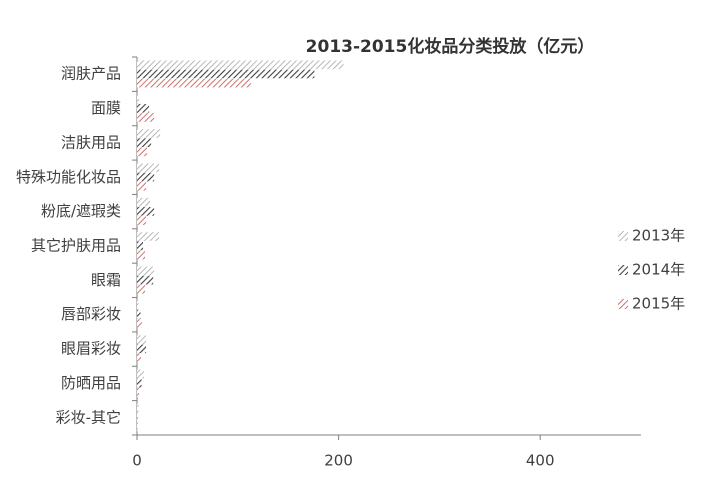 The image size is (709, 489). What do you see at coordinates (137, 461) in the screenshot?
I see `x-tick-label: 0` at bounding box center [137, 461].